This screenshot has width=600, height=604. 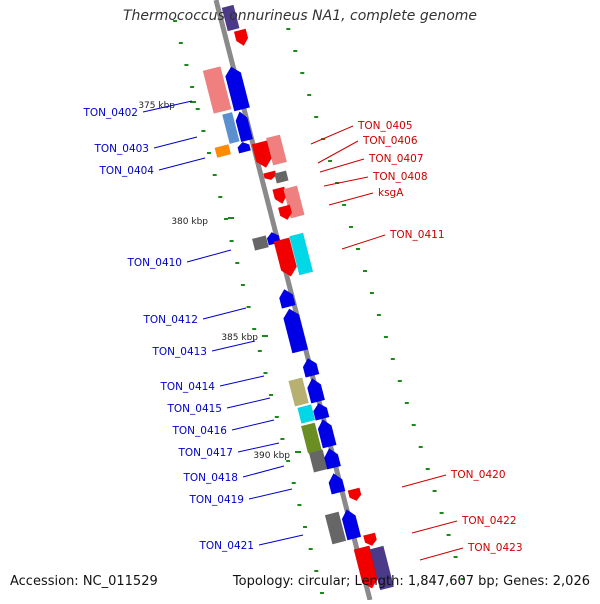 What do you see at coordinates (385, 126) in the screenshot?
I see `gene-label-TON_0405: TON_0405` at bounding box center [385, 126].